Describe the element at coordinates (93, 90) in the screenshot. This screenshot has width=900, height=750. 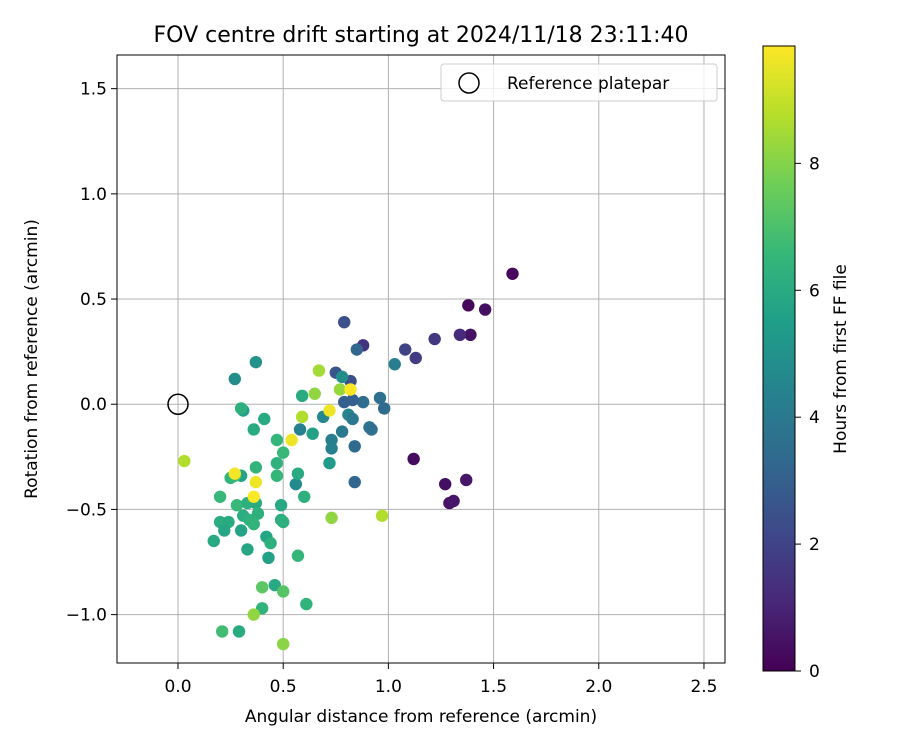
I see `y-tick-label: 1.5` at that location.